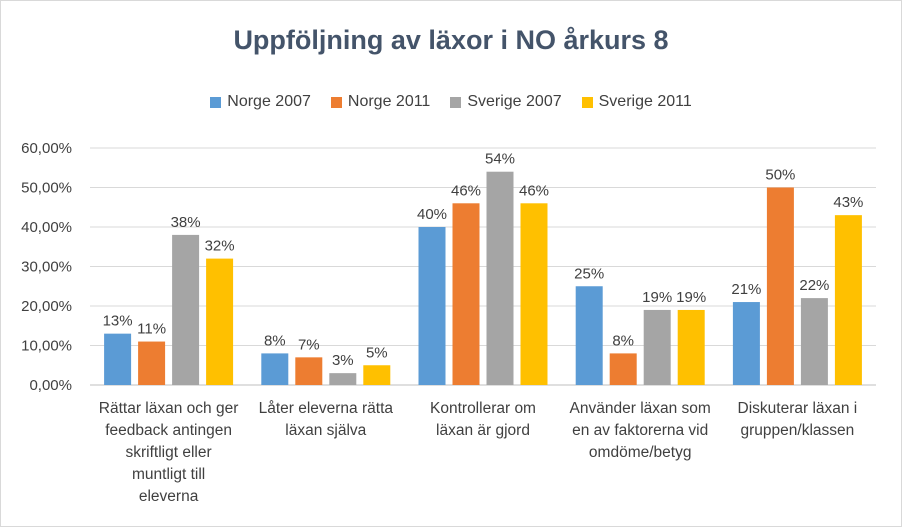  I want to click on legend-item-norge-2011: Norge 2011, so click(380, 102).